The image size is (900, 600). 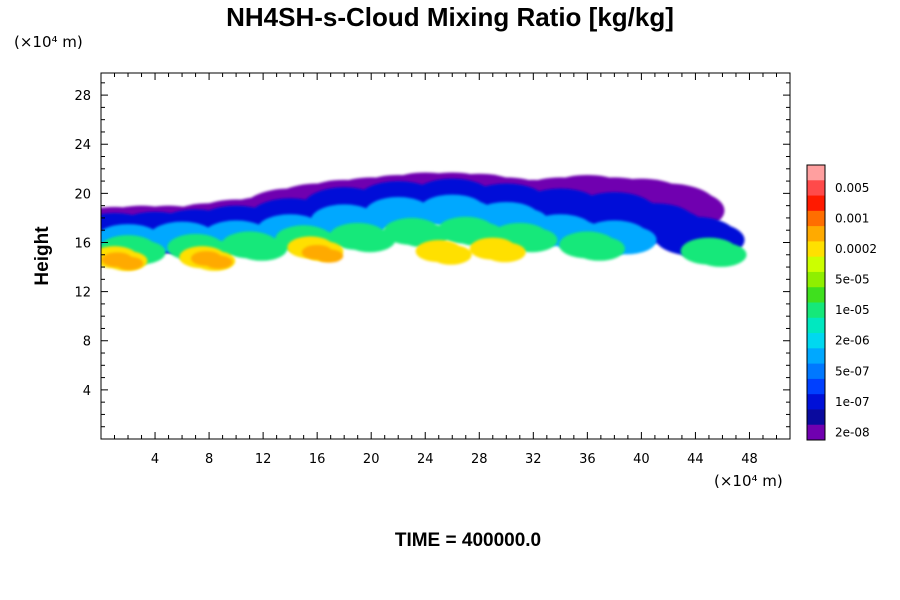 I want to click on x-tick-label: 36, so click(x=587, y=459).